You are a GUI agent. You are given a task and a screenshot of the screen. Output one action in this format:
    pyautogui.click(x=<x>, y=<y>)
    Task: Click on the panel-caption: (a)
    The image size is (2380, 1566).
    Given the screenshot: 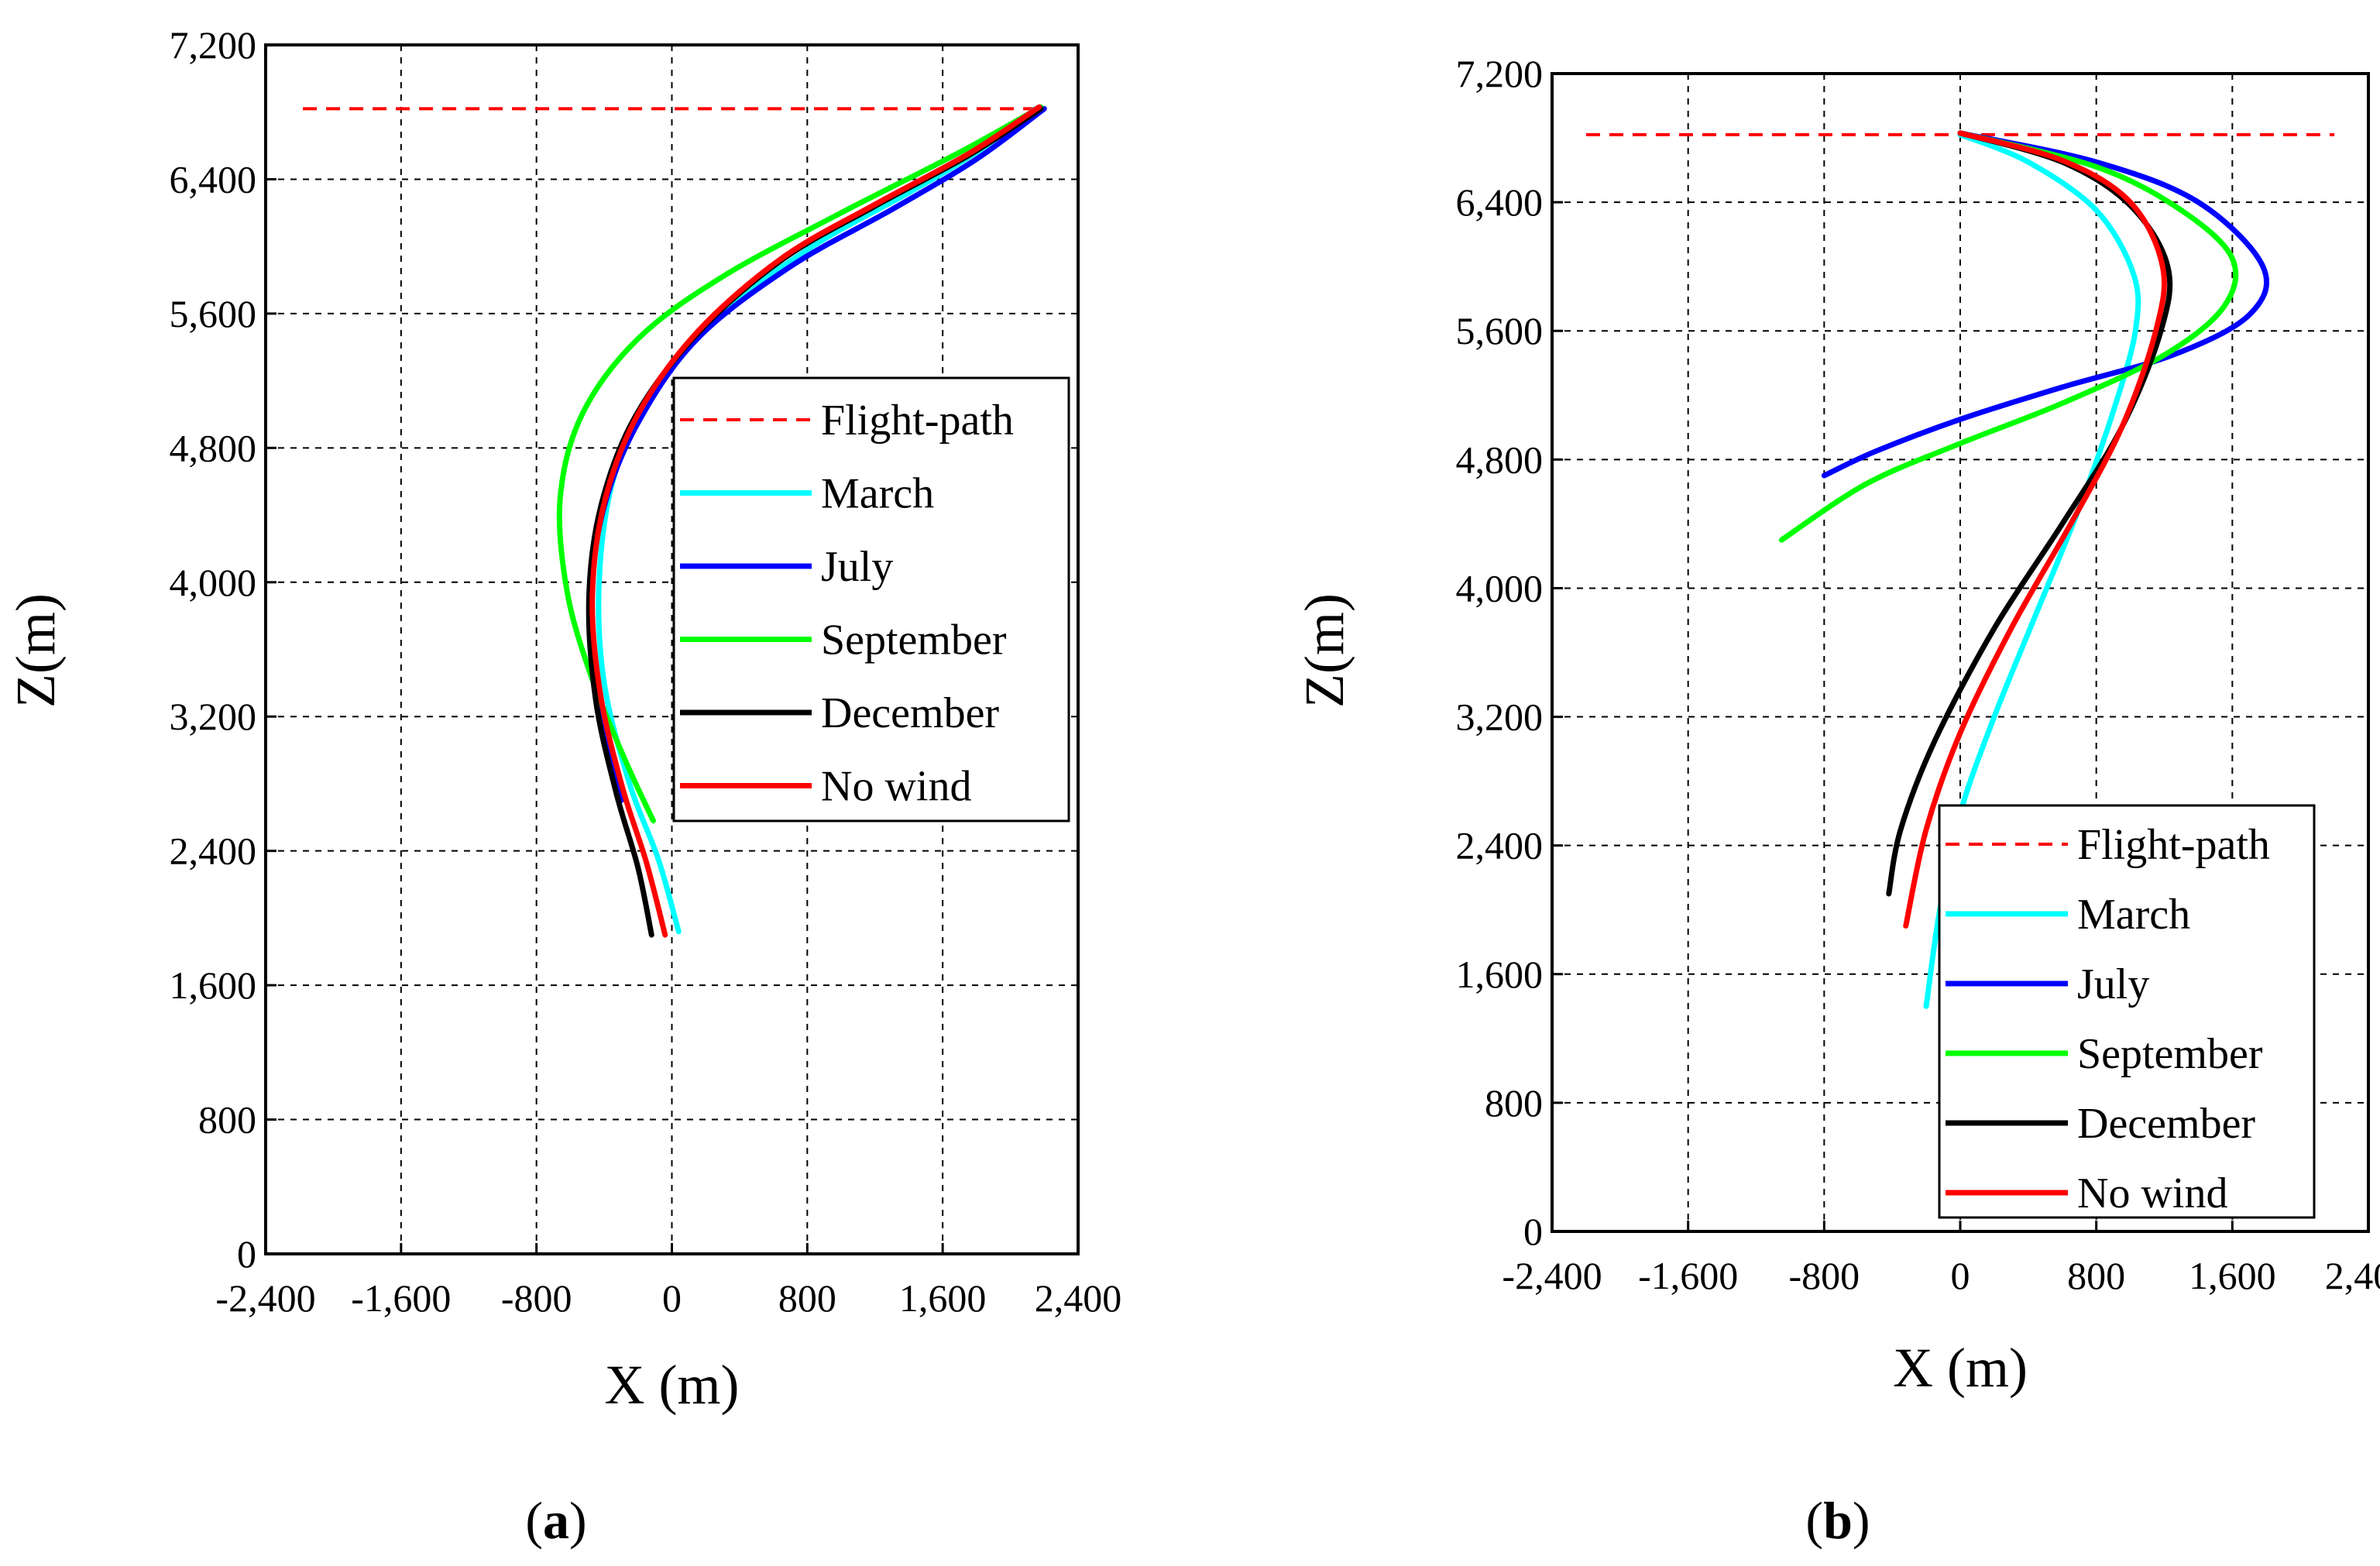 What is the action you would take?
    pyautogui.click(x=555, y=1520)
    